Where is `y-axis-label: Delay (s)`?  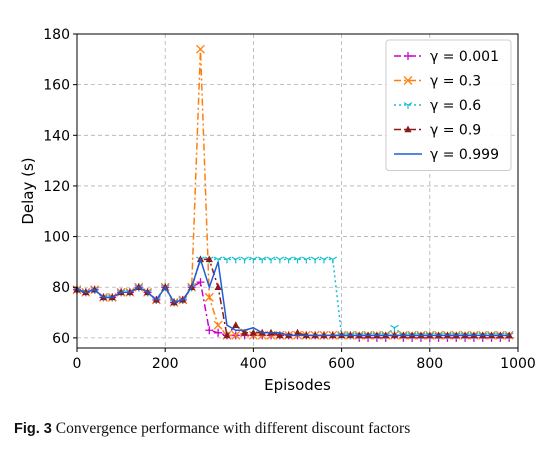
y-axis-label: Delay (s) is located at coordinates (28, 190).